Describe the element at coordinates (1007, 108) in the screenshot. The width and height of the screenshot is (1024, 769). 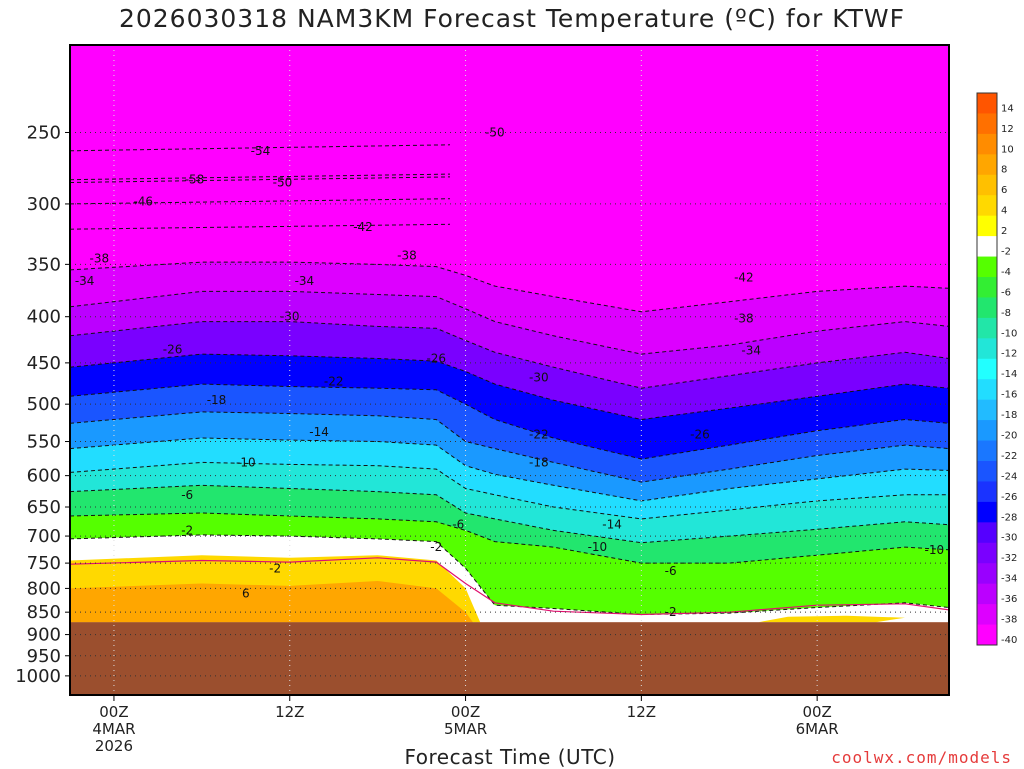
I see `colorbar-label: 14` at that location.